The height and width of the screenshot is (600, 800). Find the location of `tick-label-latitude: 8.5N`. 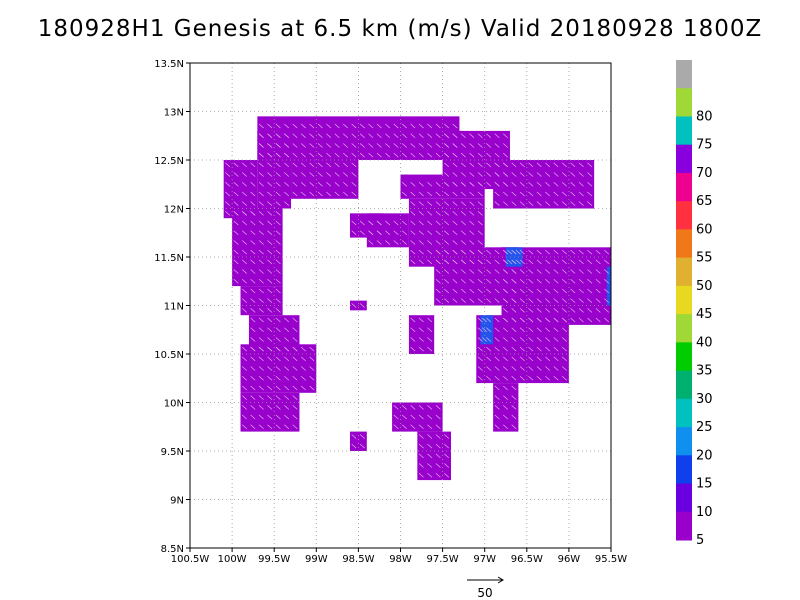

tick-label-latitude: 8.5N is located at coordinates (172, 549).